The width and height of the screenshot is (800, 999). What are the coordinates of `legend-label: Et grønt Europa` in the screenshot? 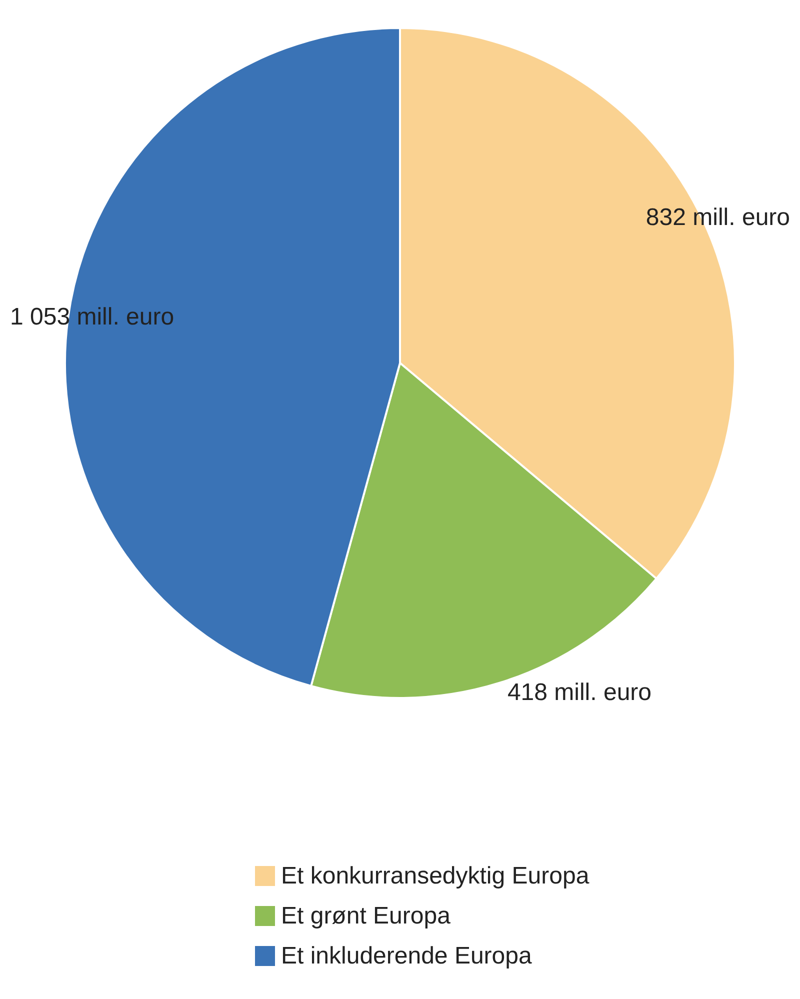 It's located at (366, 916).